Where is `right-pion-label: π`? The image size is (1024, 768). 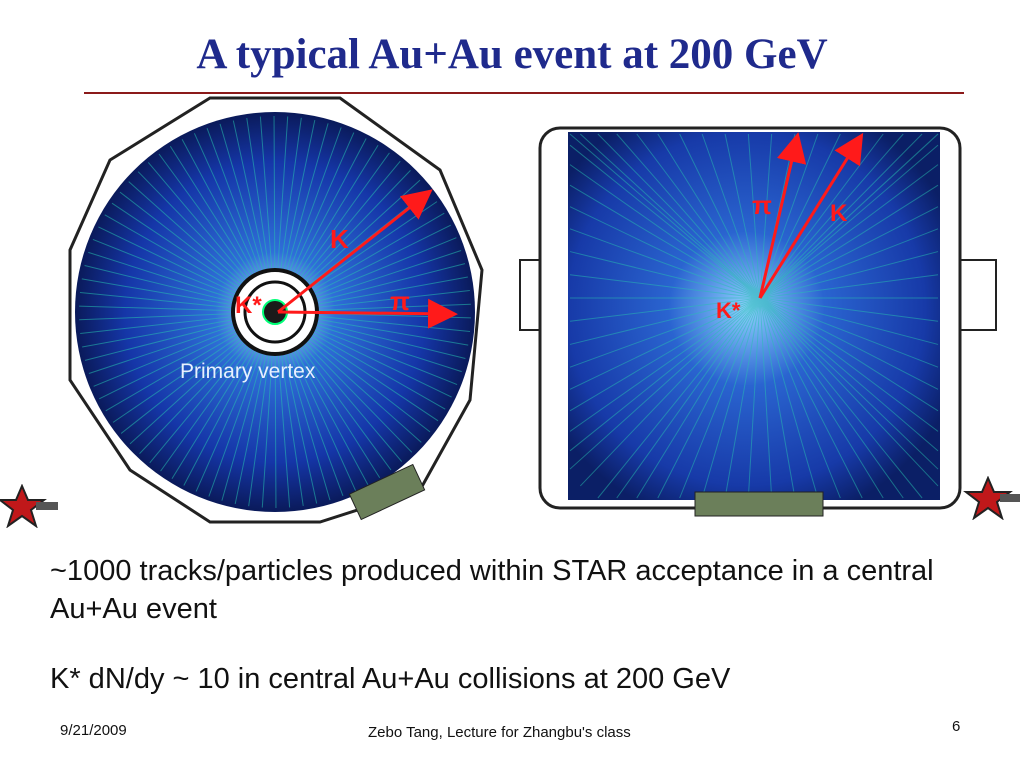 right-pion-label: π is located at coordinates (762, 205).